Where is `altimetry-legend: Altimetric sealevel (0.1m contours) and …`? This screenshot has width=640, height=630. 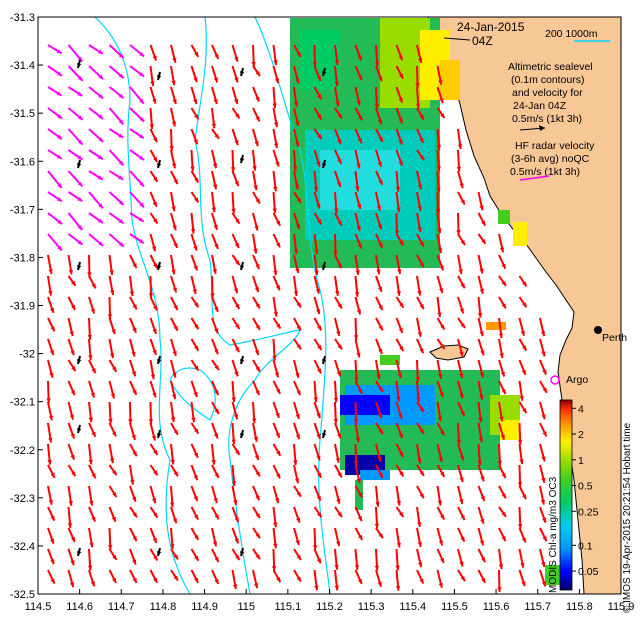 altimetry-legend: Altimetric sealevel (0.1m contours) and … is located at coordinates (550, 96).